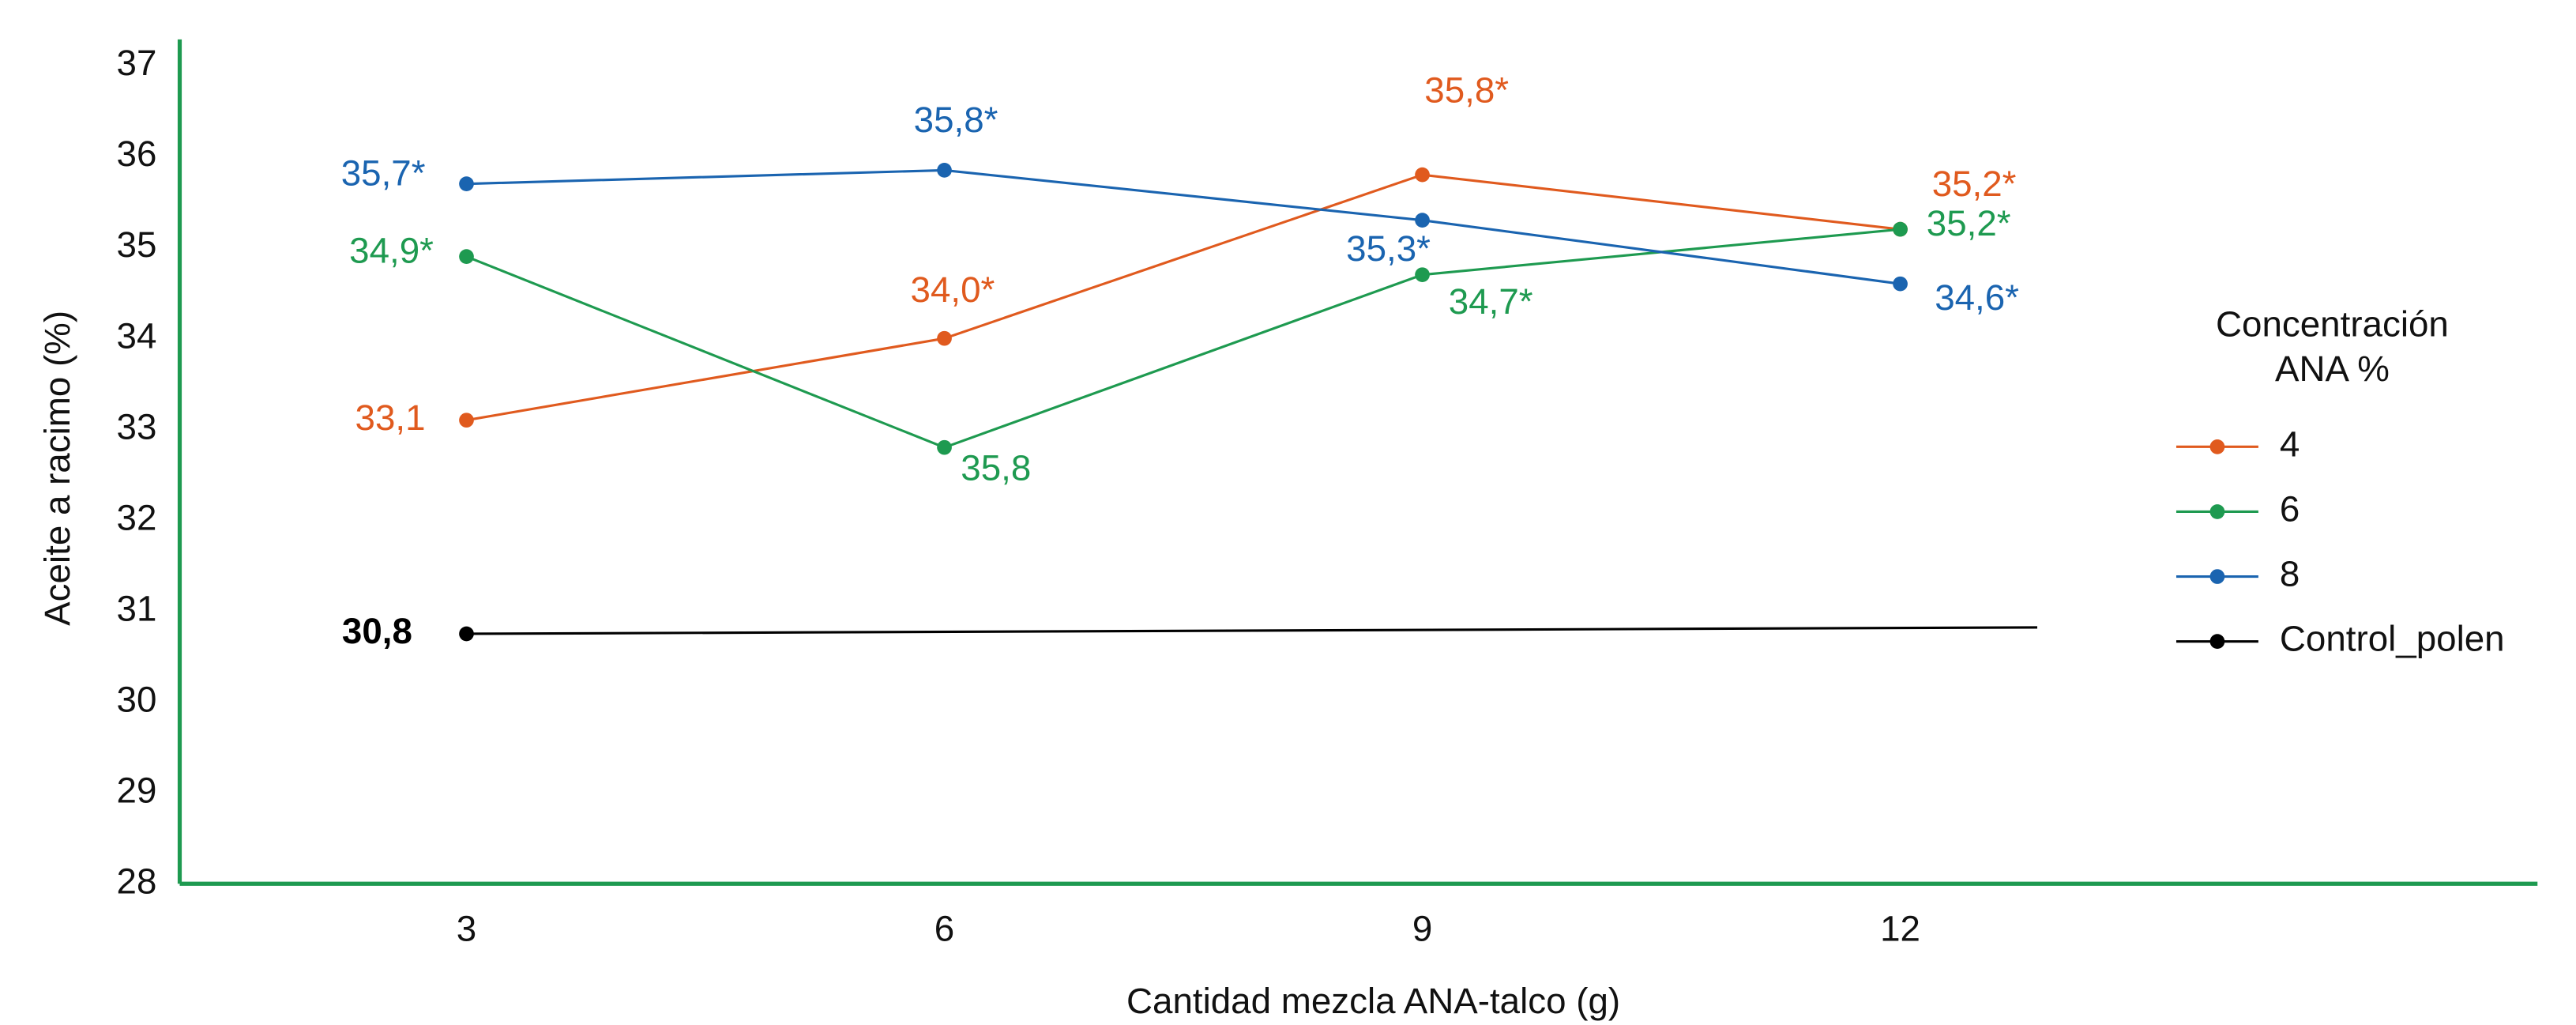 Image resolution: width=2576 pixels, height=1025 pixels. I want to click on y-tick-label: 30, so click(137, 699).